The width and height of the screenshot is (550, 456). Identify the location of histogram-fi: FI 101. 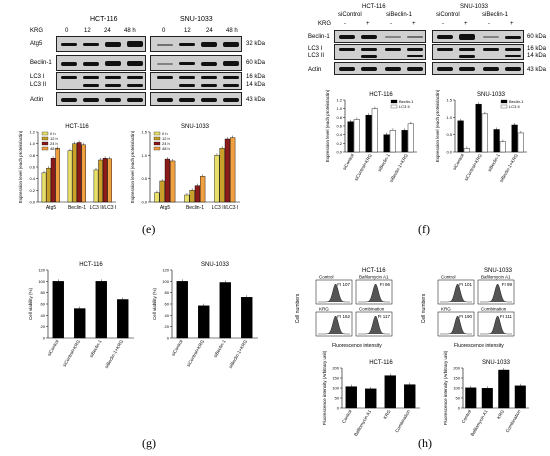
(465, 284).